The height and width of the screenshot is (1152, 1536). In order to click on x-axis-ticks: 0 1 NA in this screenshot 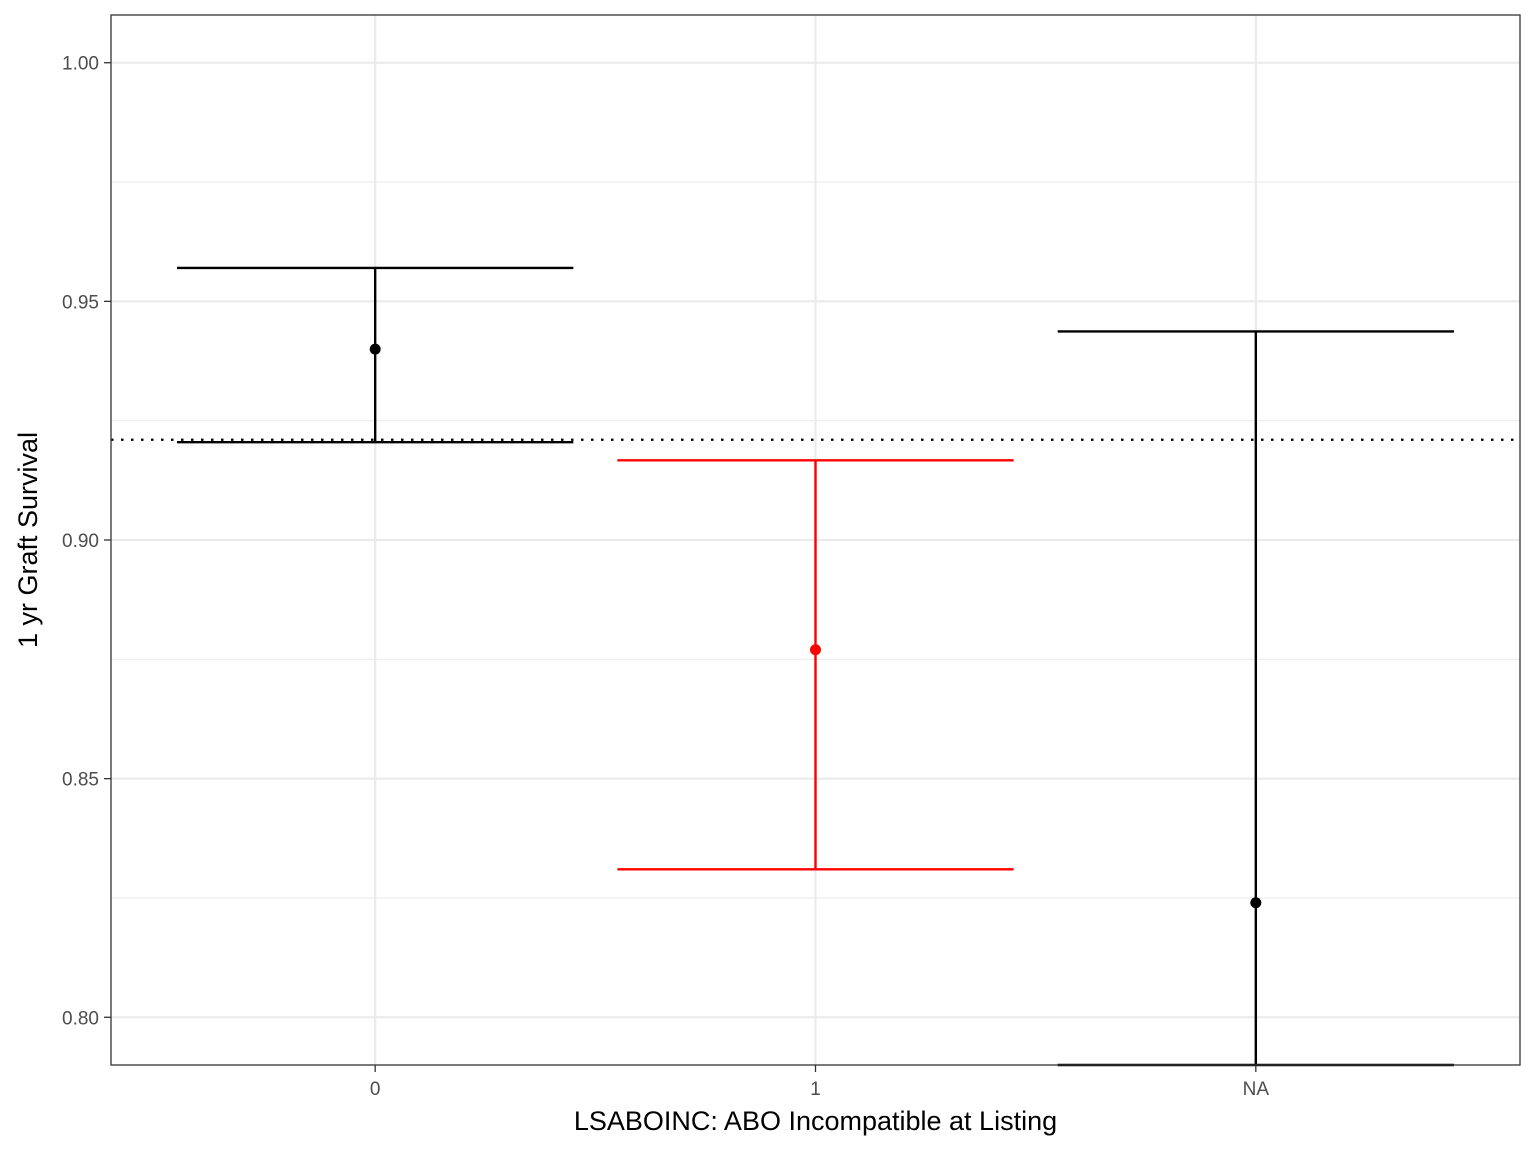, I will do `click(819, 1082)`.